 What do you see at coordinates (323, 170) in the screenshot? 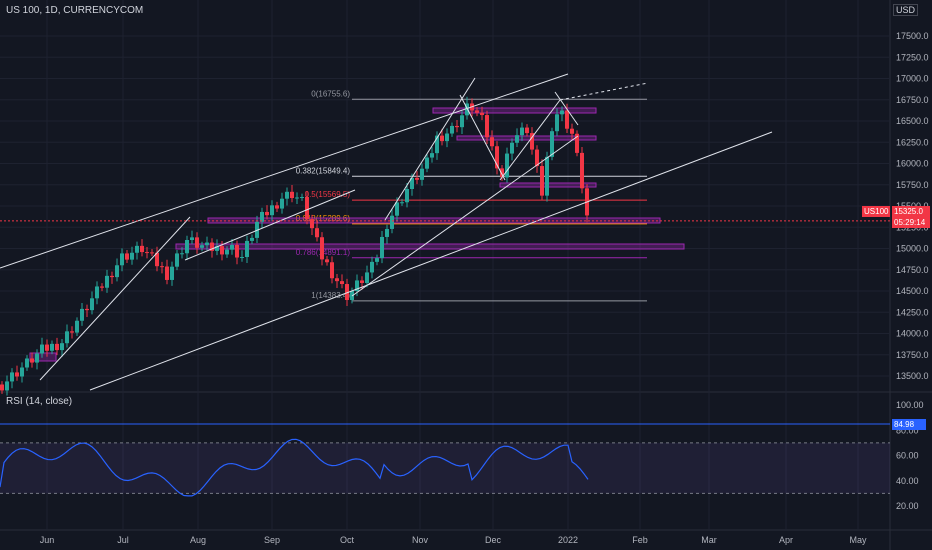
I see `fib-level-label: 0.382(15849.4)` at bounding box center [323, 170].